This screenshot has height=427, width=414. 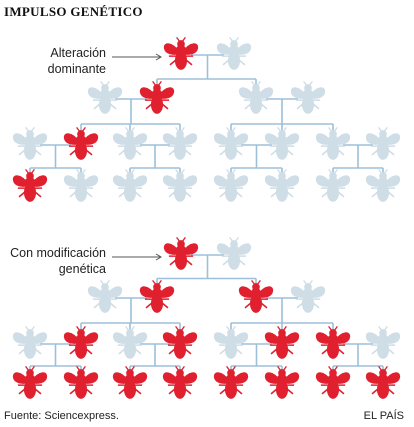 What do you see at coordinates (58, 253) in the screenshot?
I see `label-line-1: Con modificación` at bounding box center [58, 253].